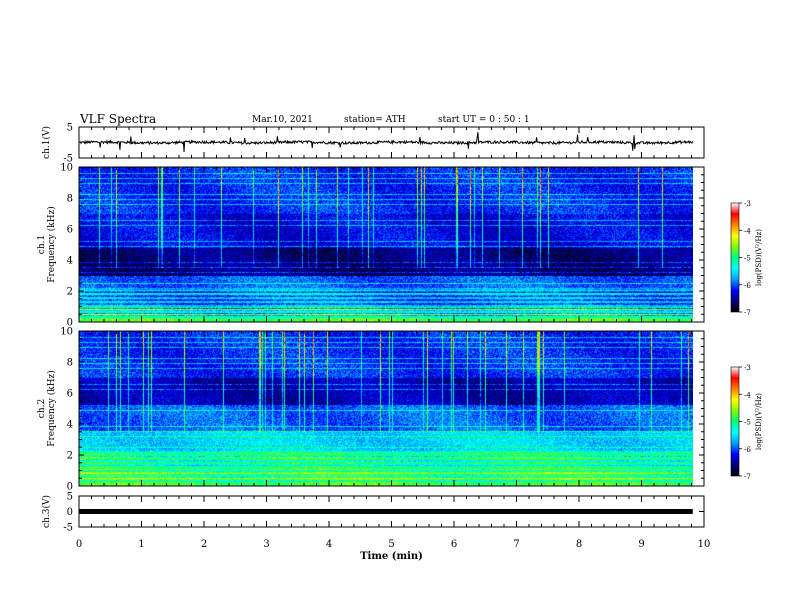  What do you see at coordinates (329, 544) in the screenshot?
I see `x-tick-label: 4` at bounding box center [329, 544].